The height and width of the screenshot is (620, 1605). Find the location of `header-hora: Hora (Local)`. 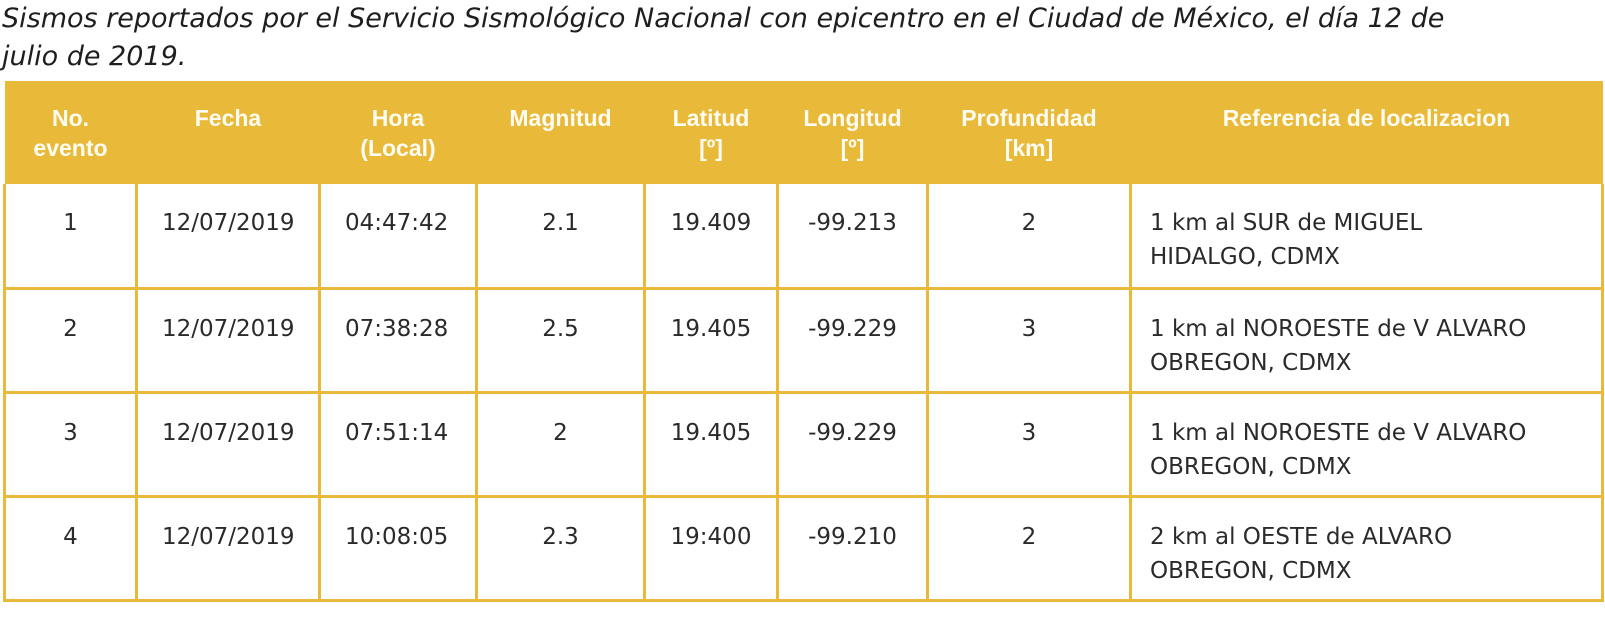

header-hora: Hora (Local) is located at coordinates (398, 132).